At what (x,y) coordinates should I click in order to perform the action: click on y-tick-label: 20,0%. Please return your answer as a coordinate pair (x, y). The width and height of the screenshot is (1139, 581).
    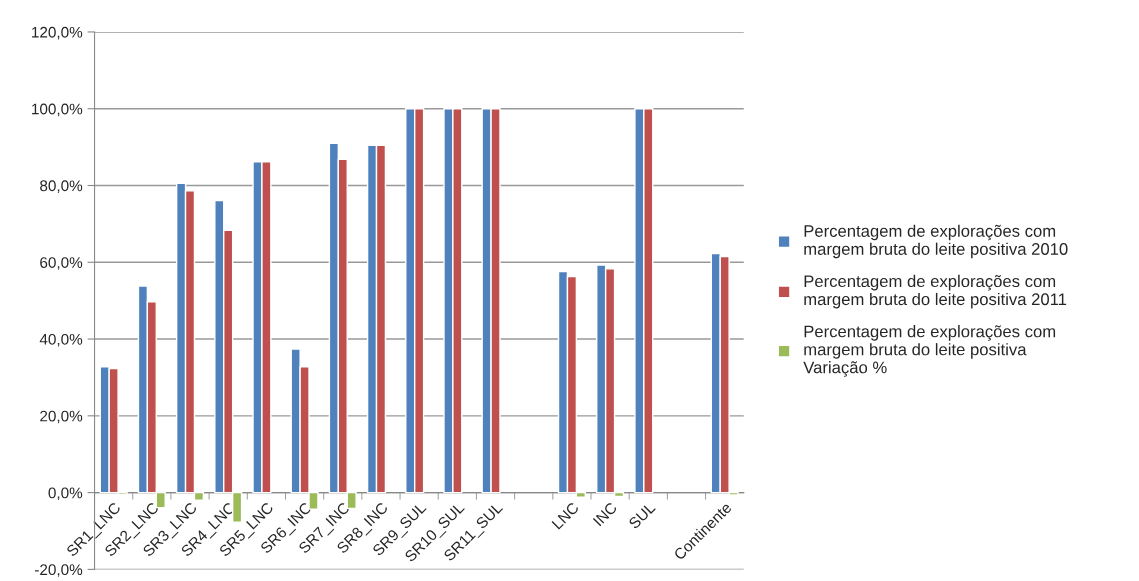
    Looking at the image, I should click on (61, 417).